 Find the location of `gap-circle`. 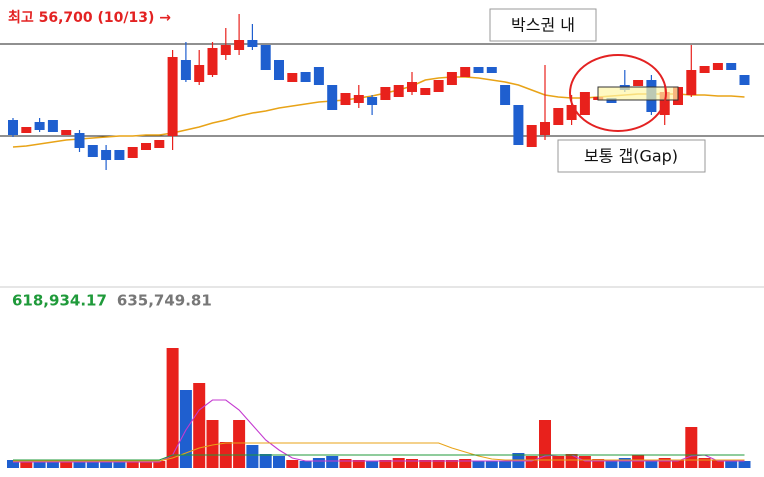

gap-circle is located at coordinates (618, 93).